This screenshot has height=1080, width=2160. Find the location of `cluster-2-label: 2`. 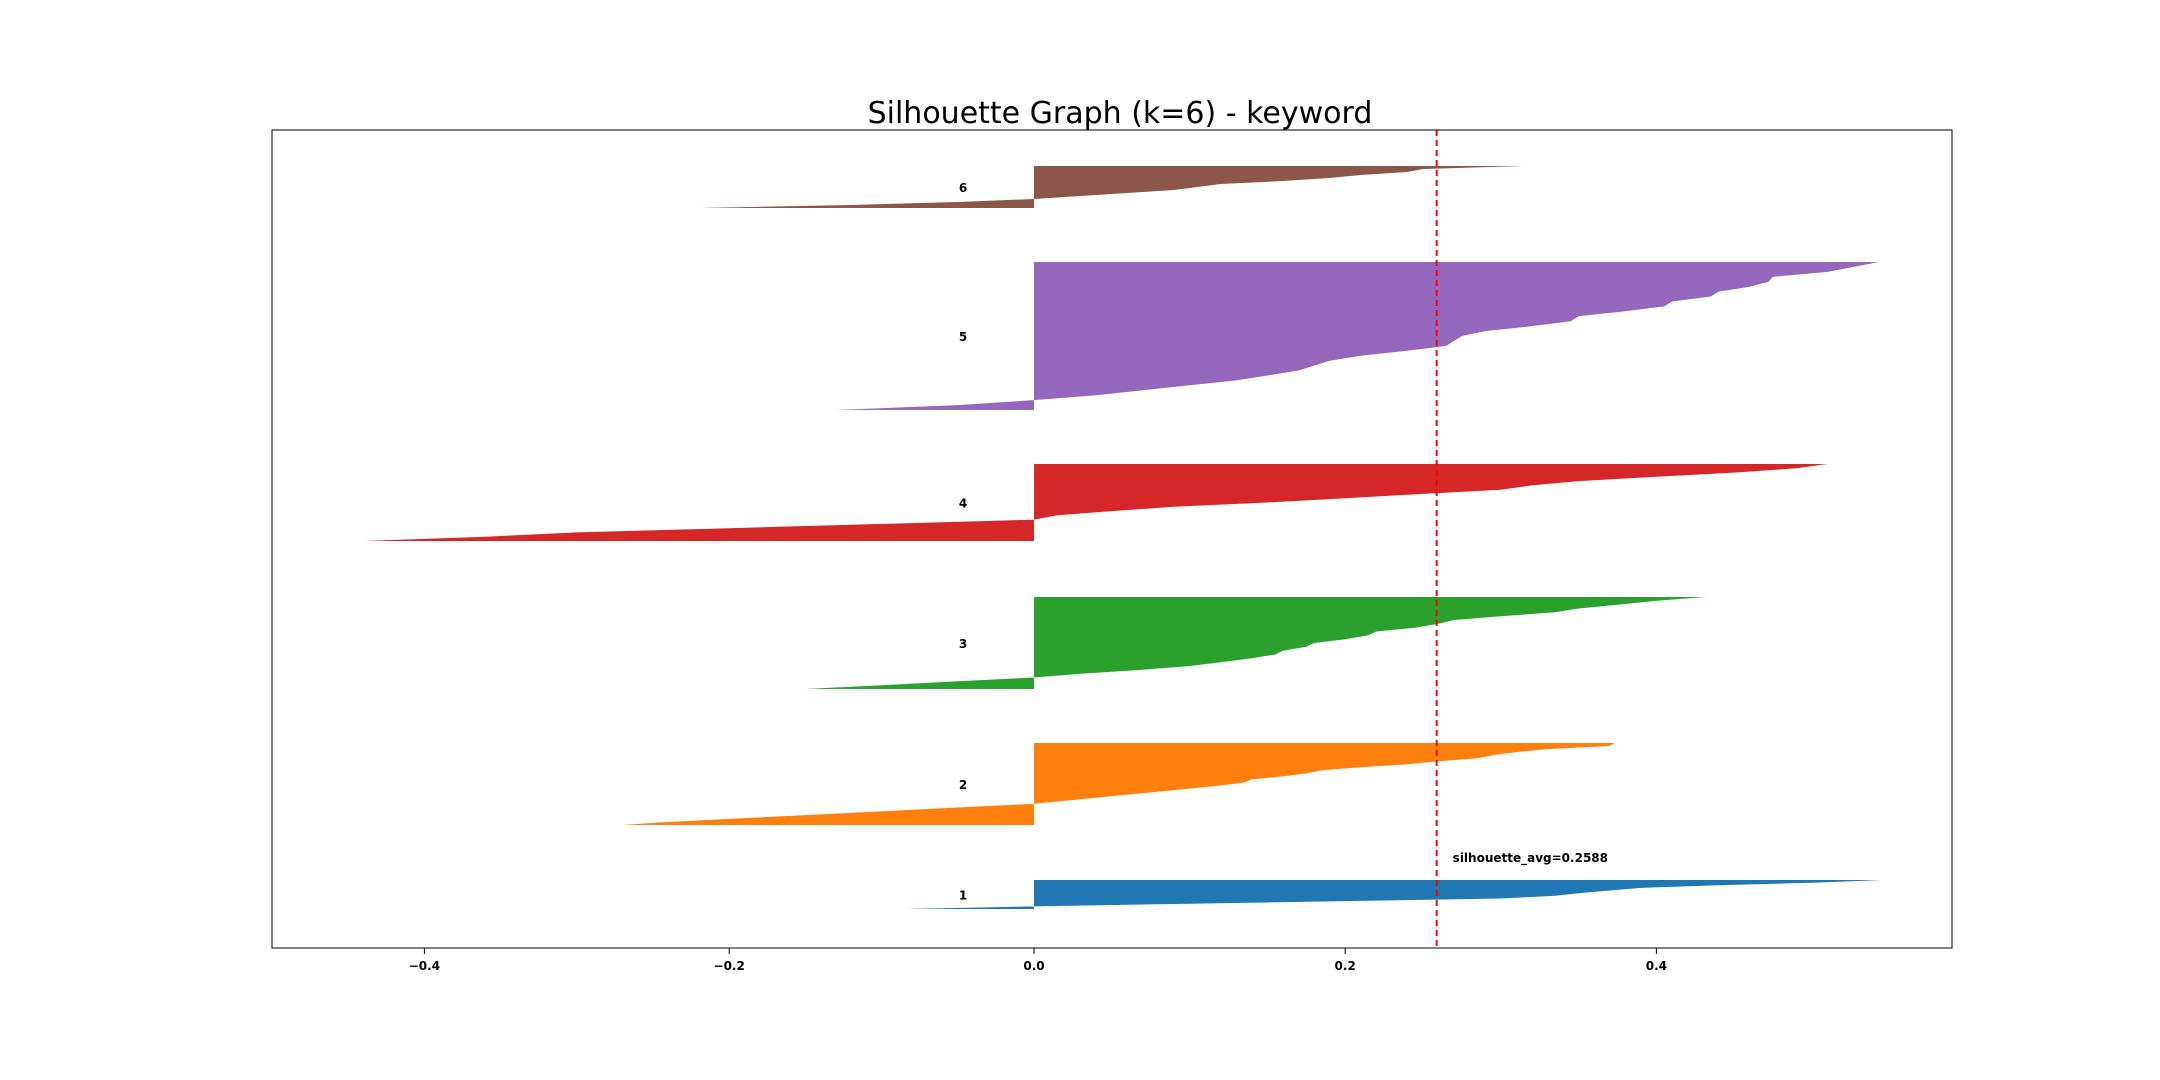

cluster-2-label: 2 is located at coordinates (963, 785).